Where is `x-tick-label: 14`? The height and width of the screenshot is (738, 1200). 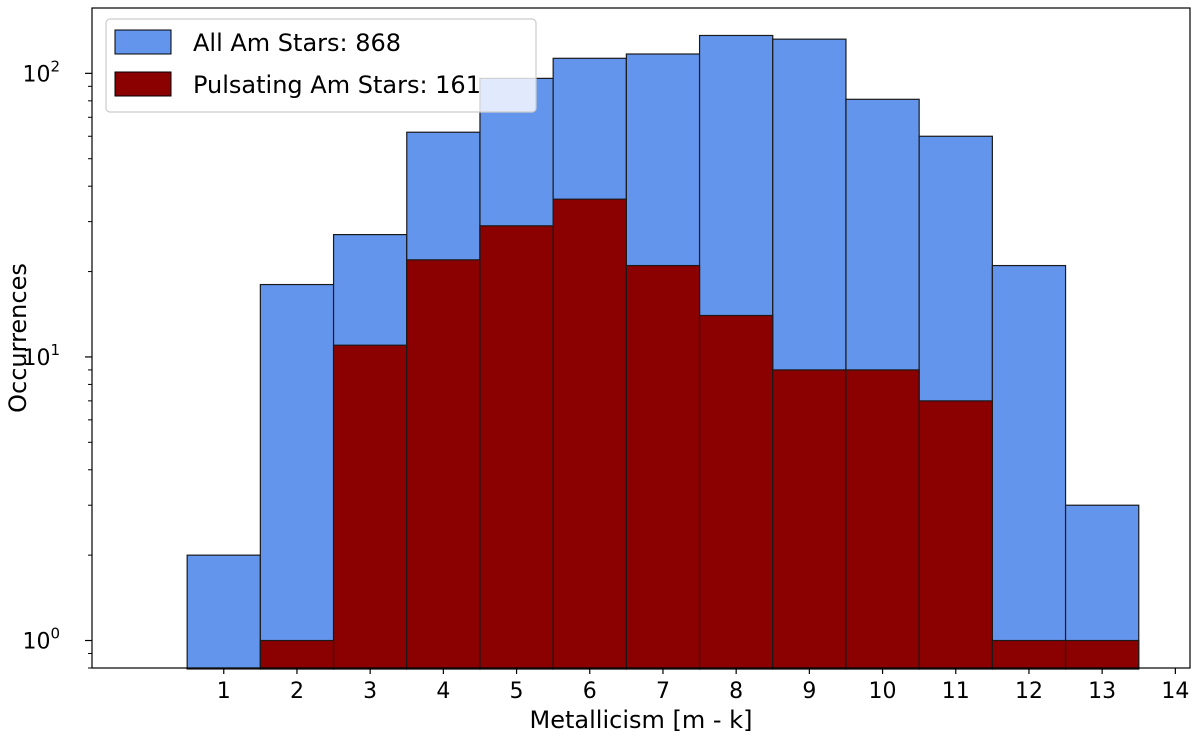 x-tick-label: 14 is located at coordinates (1175, 691).